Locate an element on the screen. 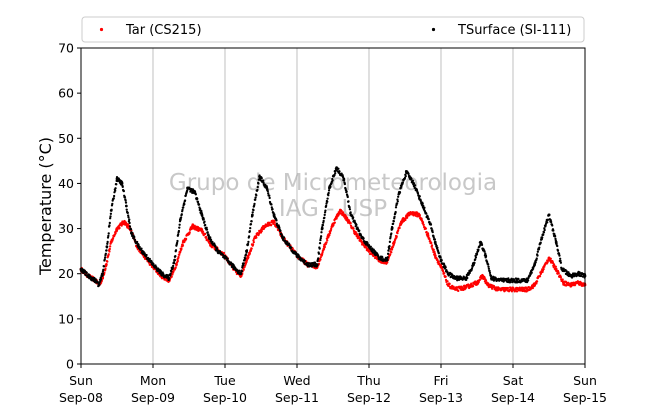 This screenshot has height=409, width=650. legend-label-tsurface: TSurface (SI-111) is located at coordinates (514, 30).